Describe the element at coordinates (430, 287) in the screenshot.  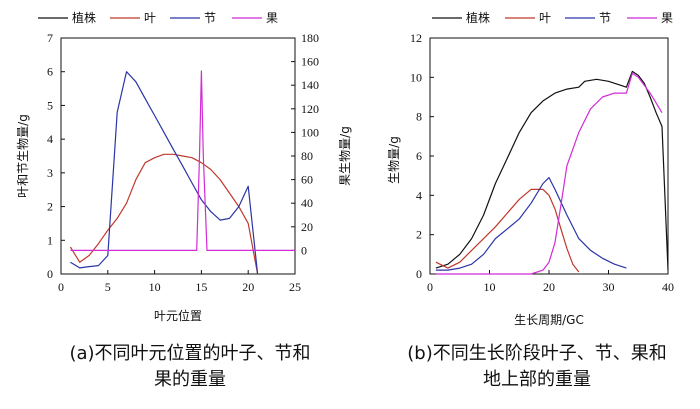
I see `chart-b-x-tick-label: 0` at that location.